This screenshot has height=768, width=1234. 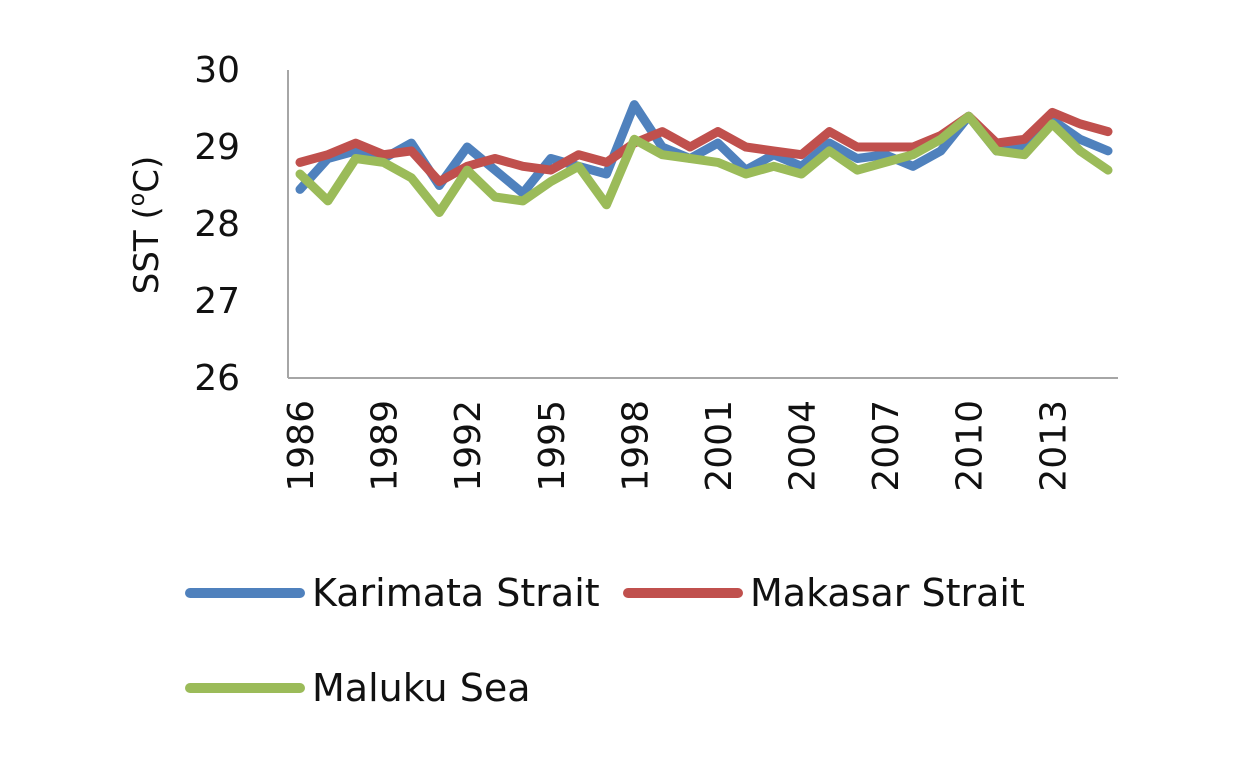 What do you see at coordinates (468, 446) in the screenshot?
I see `x-tick-label: 1992` at bounding box center [468, 446].